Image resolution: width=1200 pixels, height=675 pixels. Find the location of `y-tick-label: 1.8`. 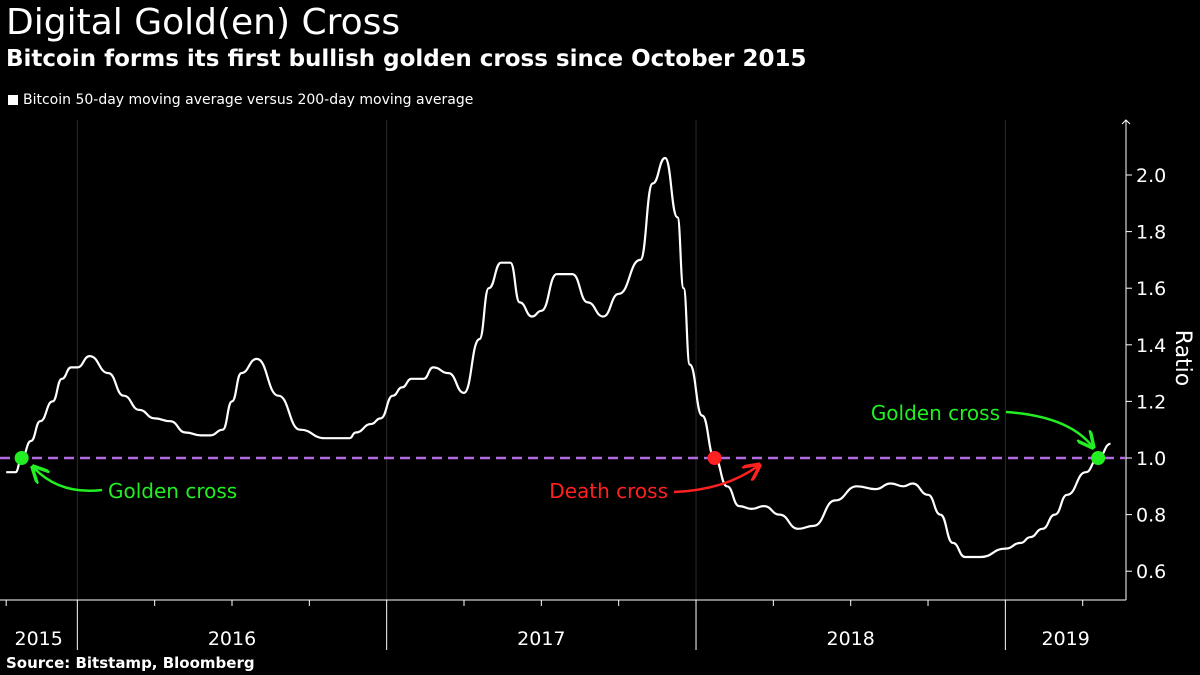

y-tick-label: 1.8 is located at coordinates (1151, 233).